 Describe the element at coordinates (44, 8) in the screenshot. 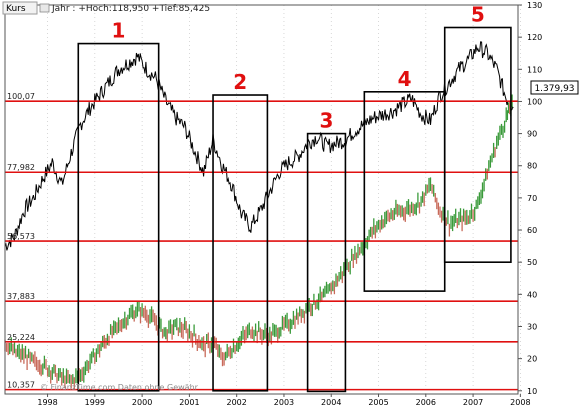

I see `header-swatch` at that location.